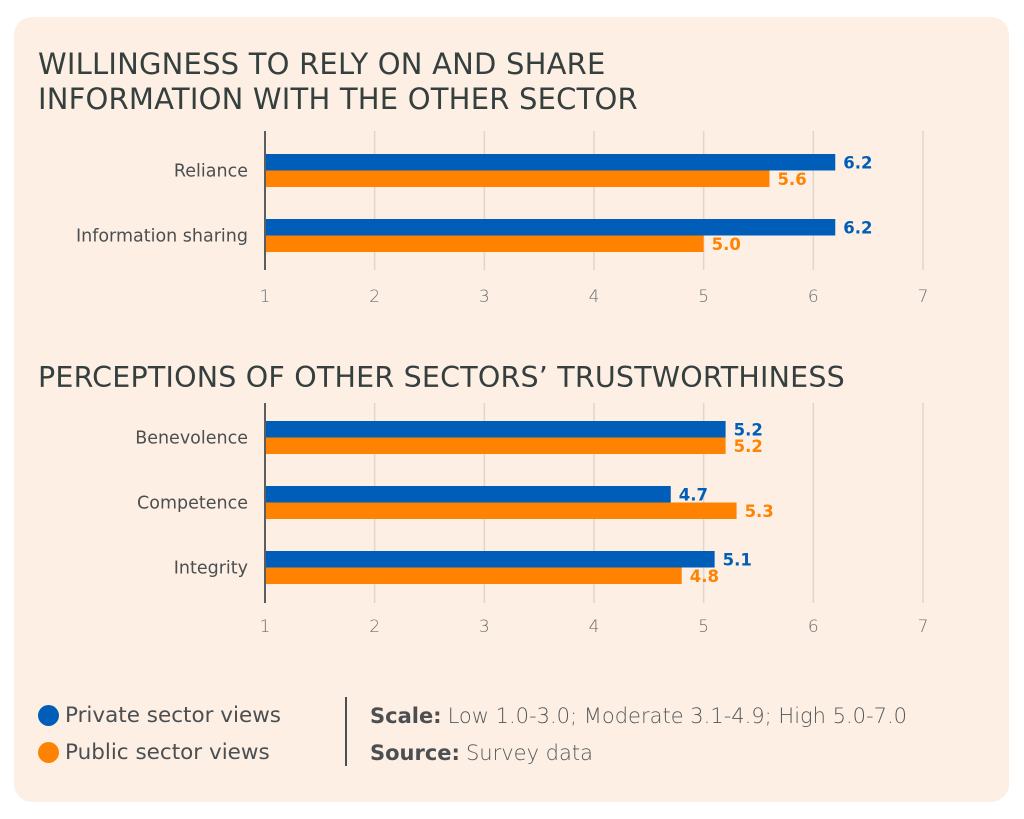 The width and height of the screenshot is (1024, 819). Describe the element at coordinates (192, 504) in the screenshot. I see `category-label: Competence` at that location.